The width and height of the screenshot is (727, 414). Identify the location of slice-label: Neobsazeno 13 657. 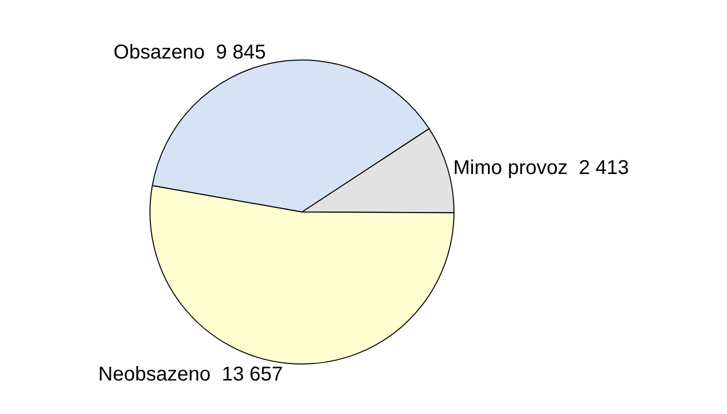
(190, 374).